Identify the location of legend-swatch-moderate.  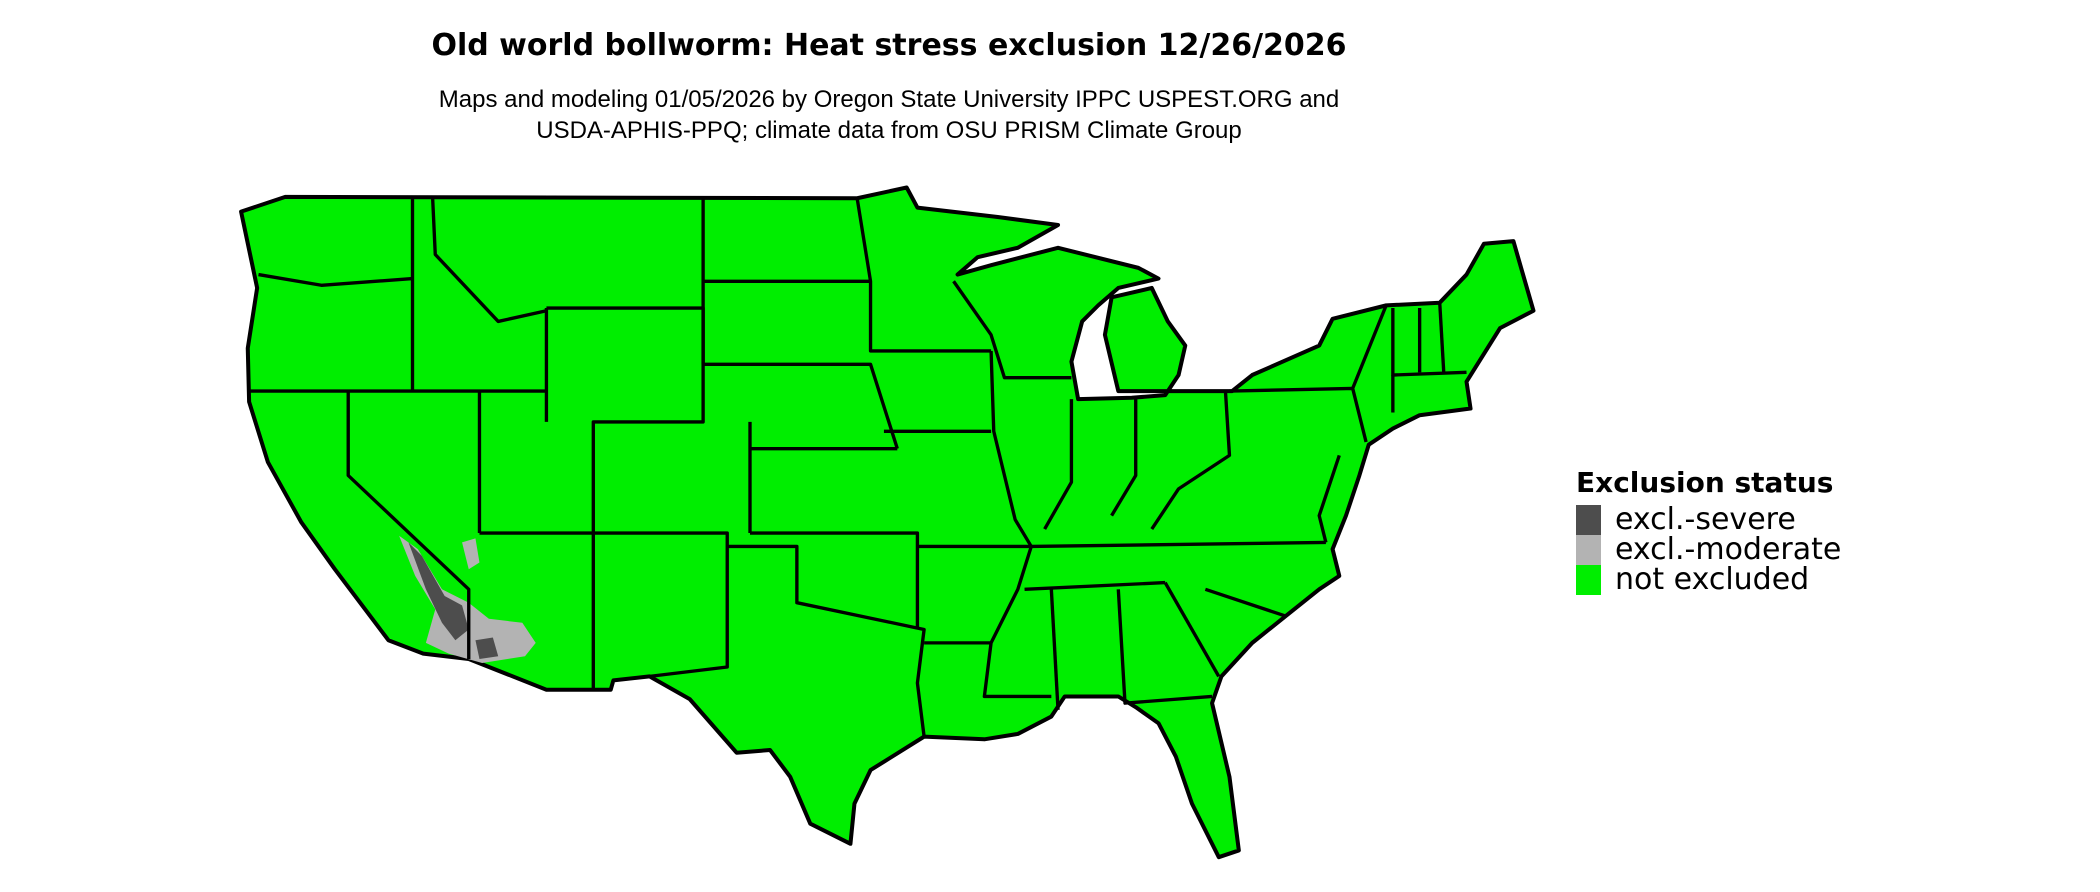
(1588, 550).